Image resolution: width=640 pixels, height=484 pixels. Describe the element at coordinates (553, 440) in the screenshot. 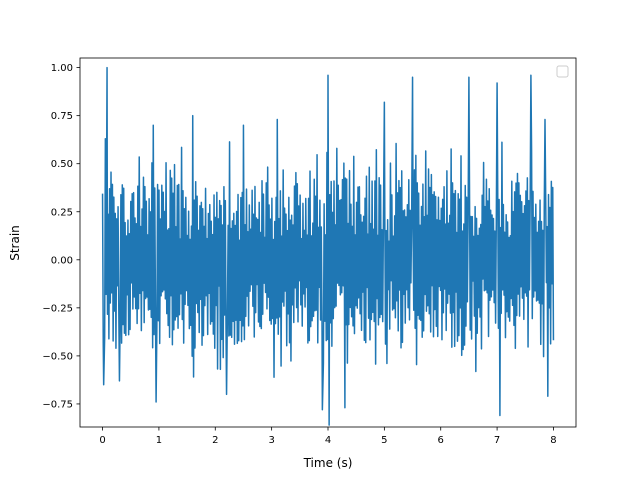

I see `x-tick-label: 8` at that location.